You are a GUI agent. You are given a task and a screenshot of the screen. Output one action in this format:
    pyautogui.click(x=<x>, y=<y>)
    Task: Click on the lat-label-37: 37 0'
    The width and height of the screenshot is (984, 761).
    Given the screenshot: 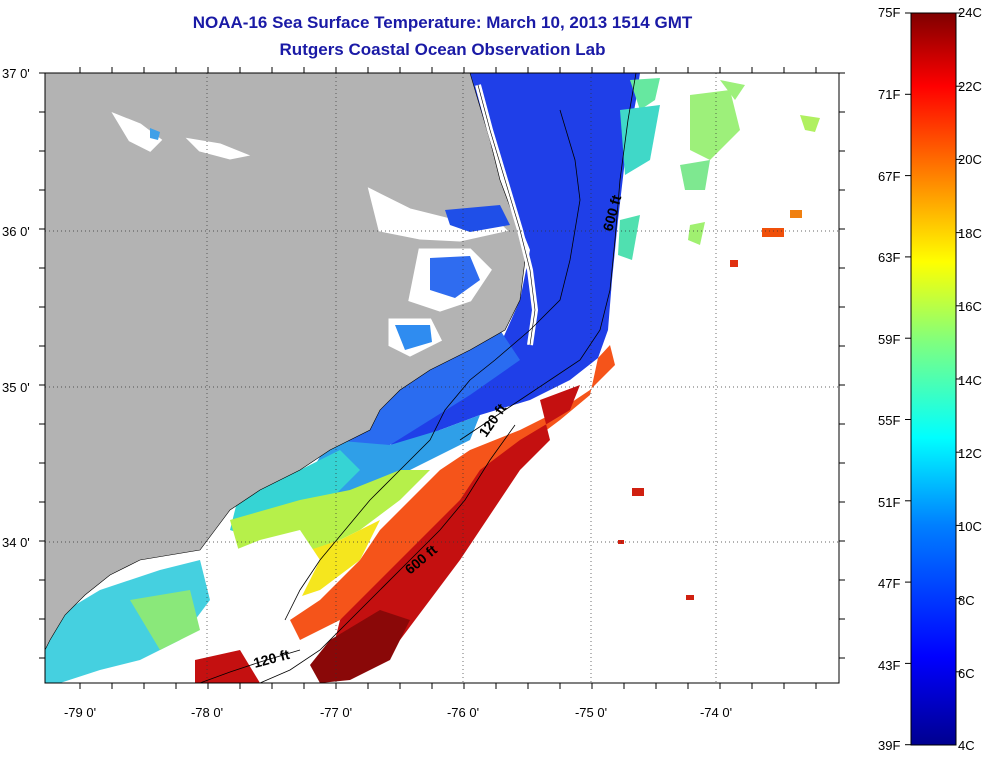 What is the action you would take?
    pyautogui.click(x=16, y=73)
    